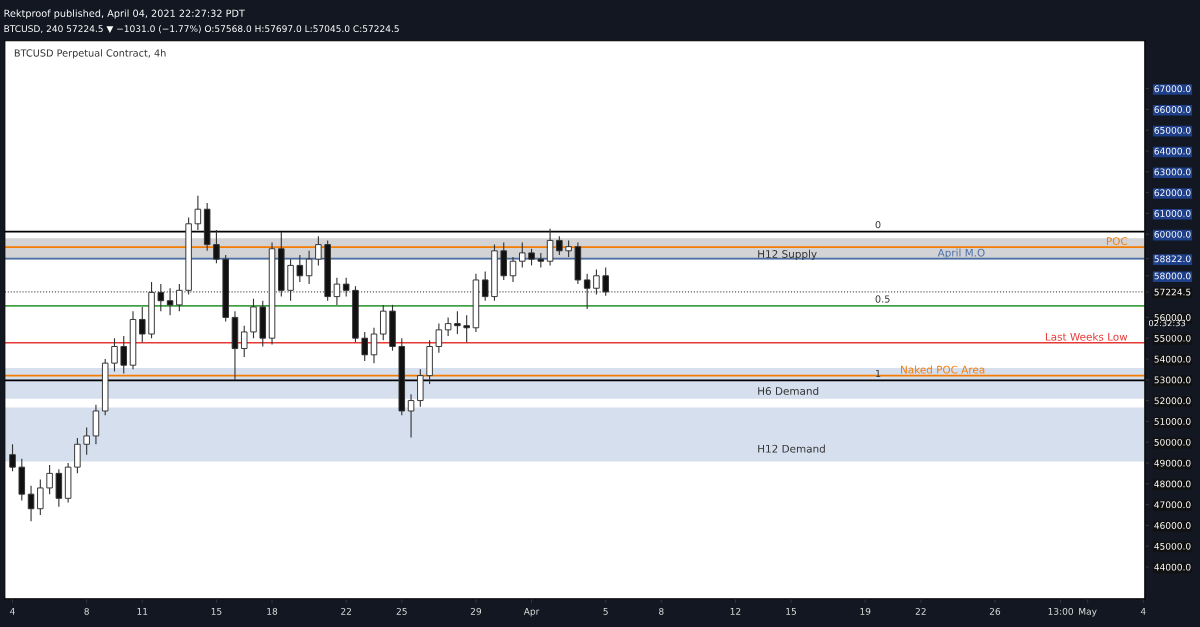 The width and height of the screenshot is (1200, 627). What do you see at coordinates (1172, 317) in the screenshot?
I see `y-tick-label: 56000.0` at bounding box center [1172, 317].